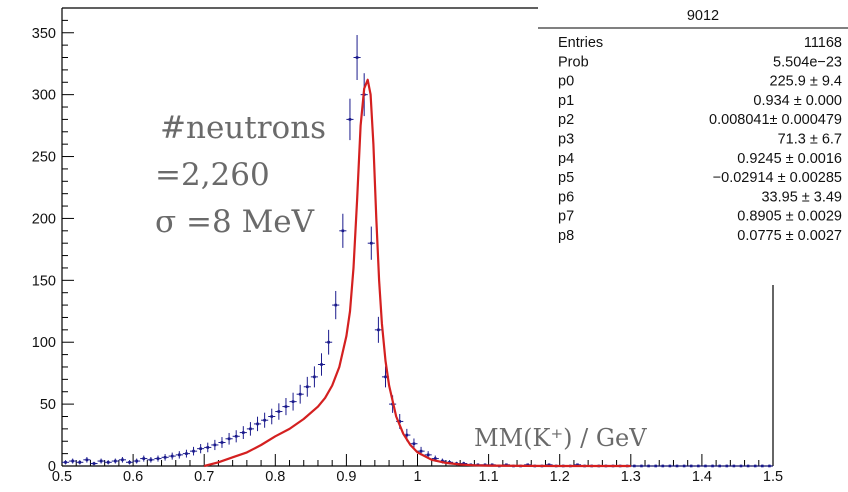 The height and width of the screenshot is (492, 848). Describe the element at coordinates (560, 438) in the screenshot. I see `x-axis-label: MM(K⁺) / GeV` at that location.